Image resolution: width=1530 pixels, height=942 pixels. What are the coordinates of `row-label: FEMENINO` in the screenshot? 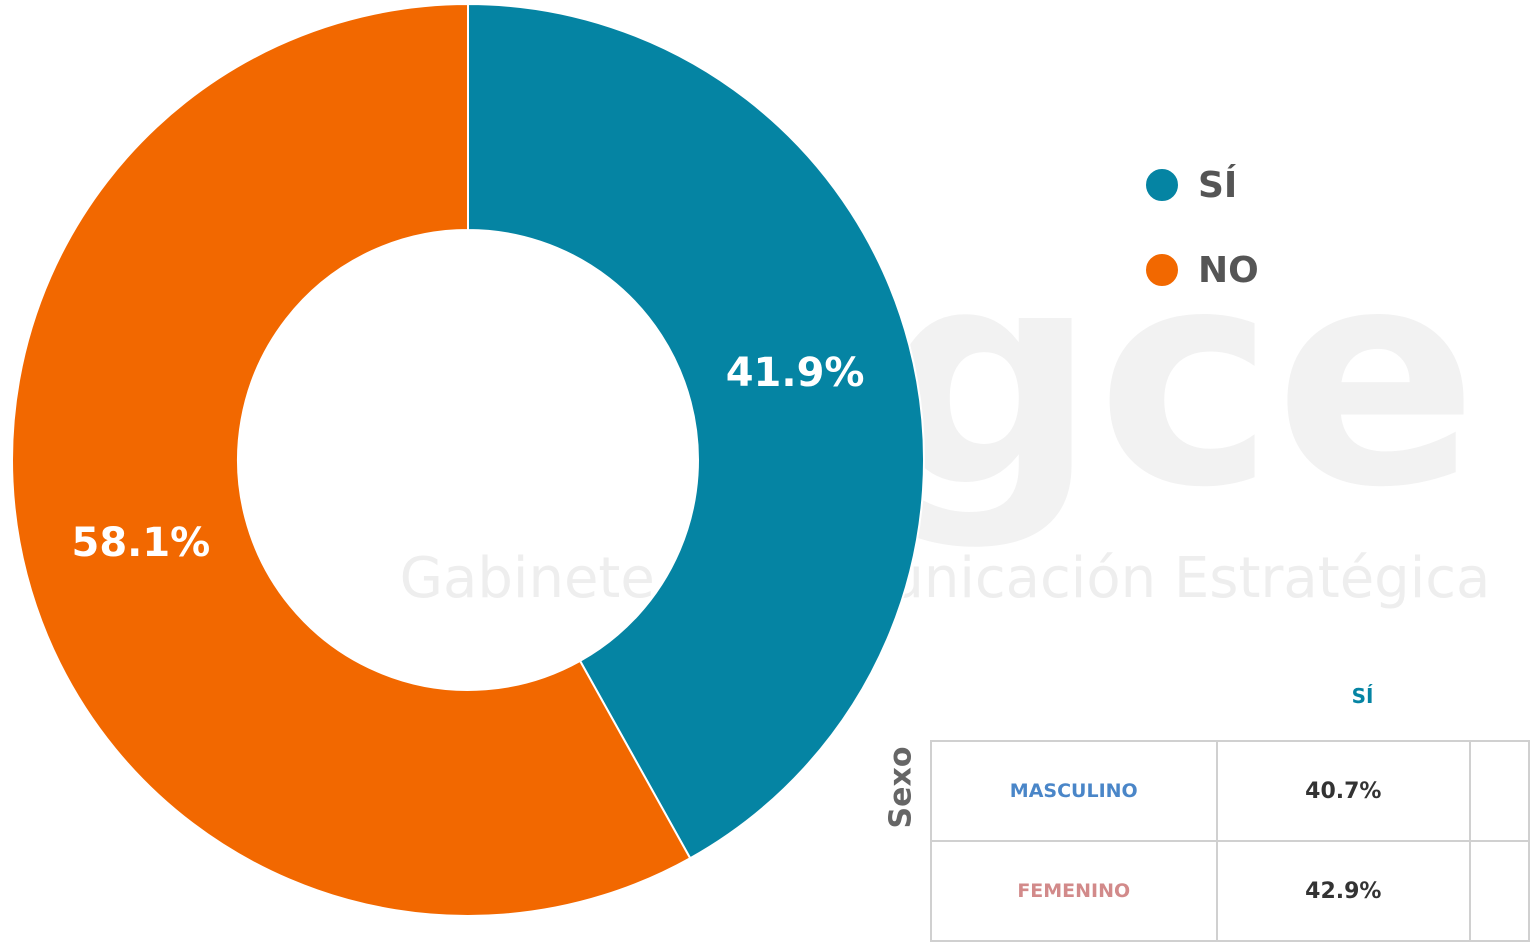 It's located at (1074, 891).